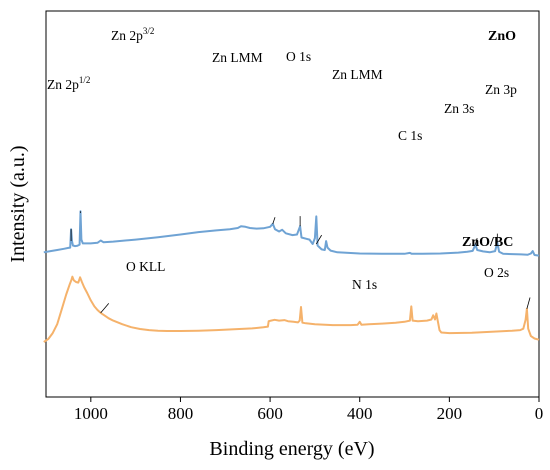  Describe the element at coordinates (487, 242) in the screenshot. I see `series-label-zno-bc: ZnO/BC` at that location.